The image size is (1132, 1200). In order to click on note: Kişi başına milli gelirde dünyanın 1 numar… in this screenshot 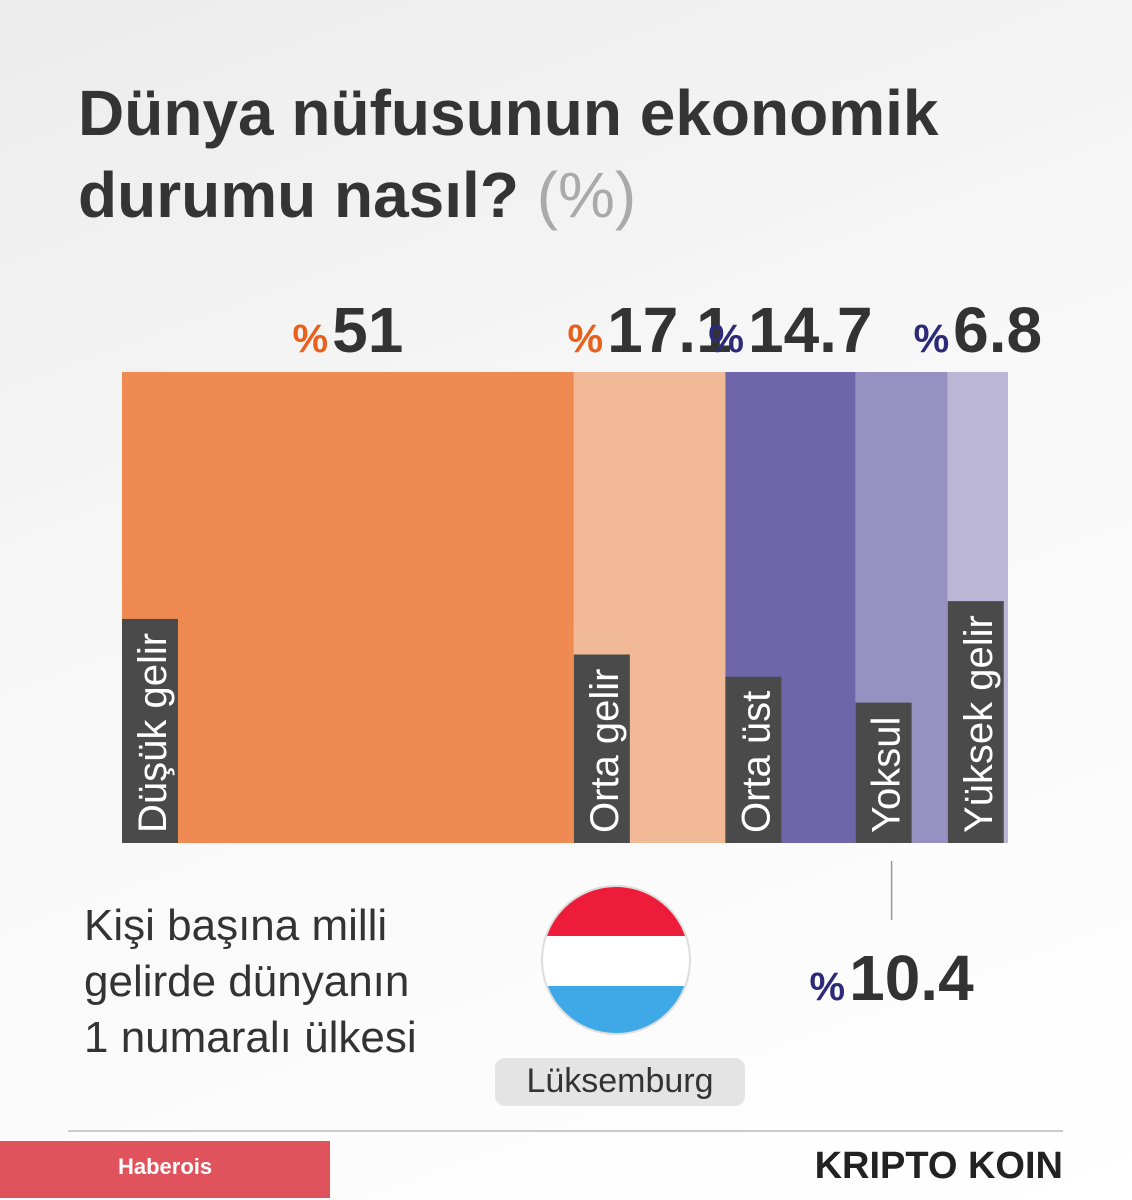, I will do `click(250, 981)`.